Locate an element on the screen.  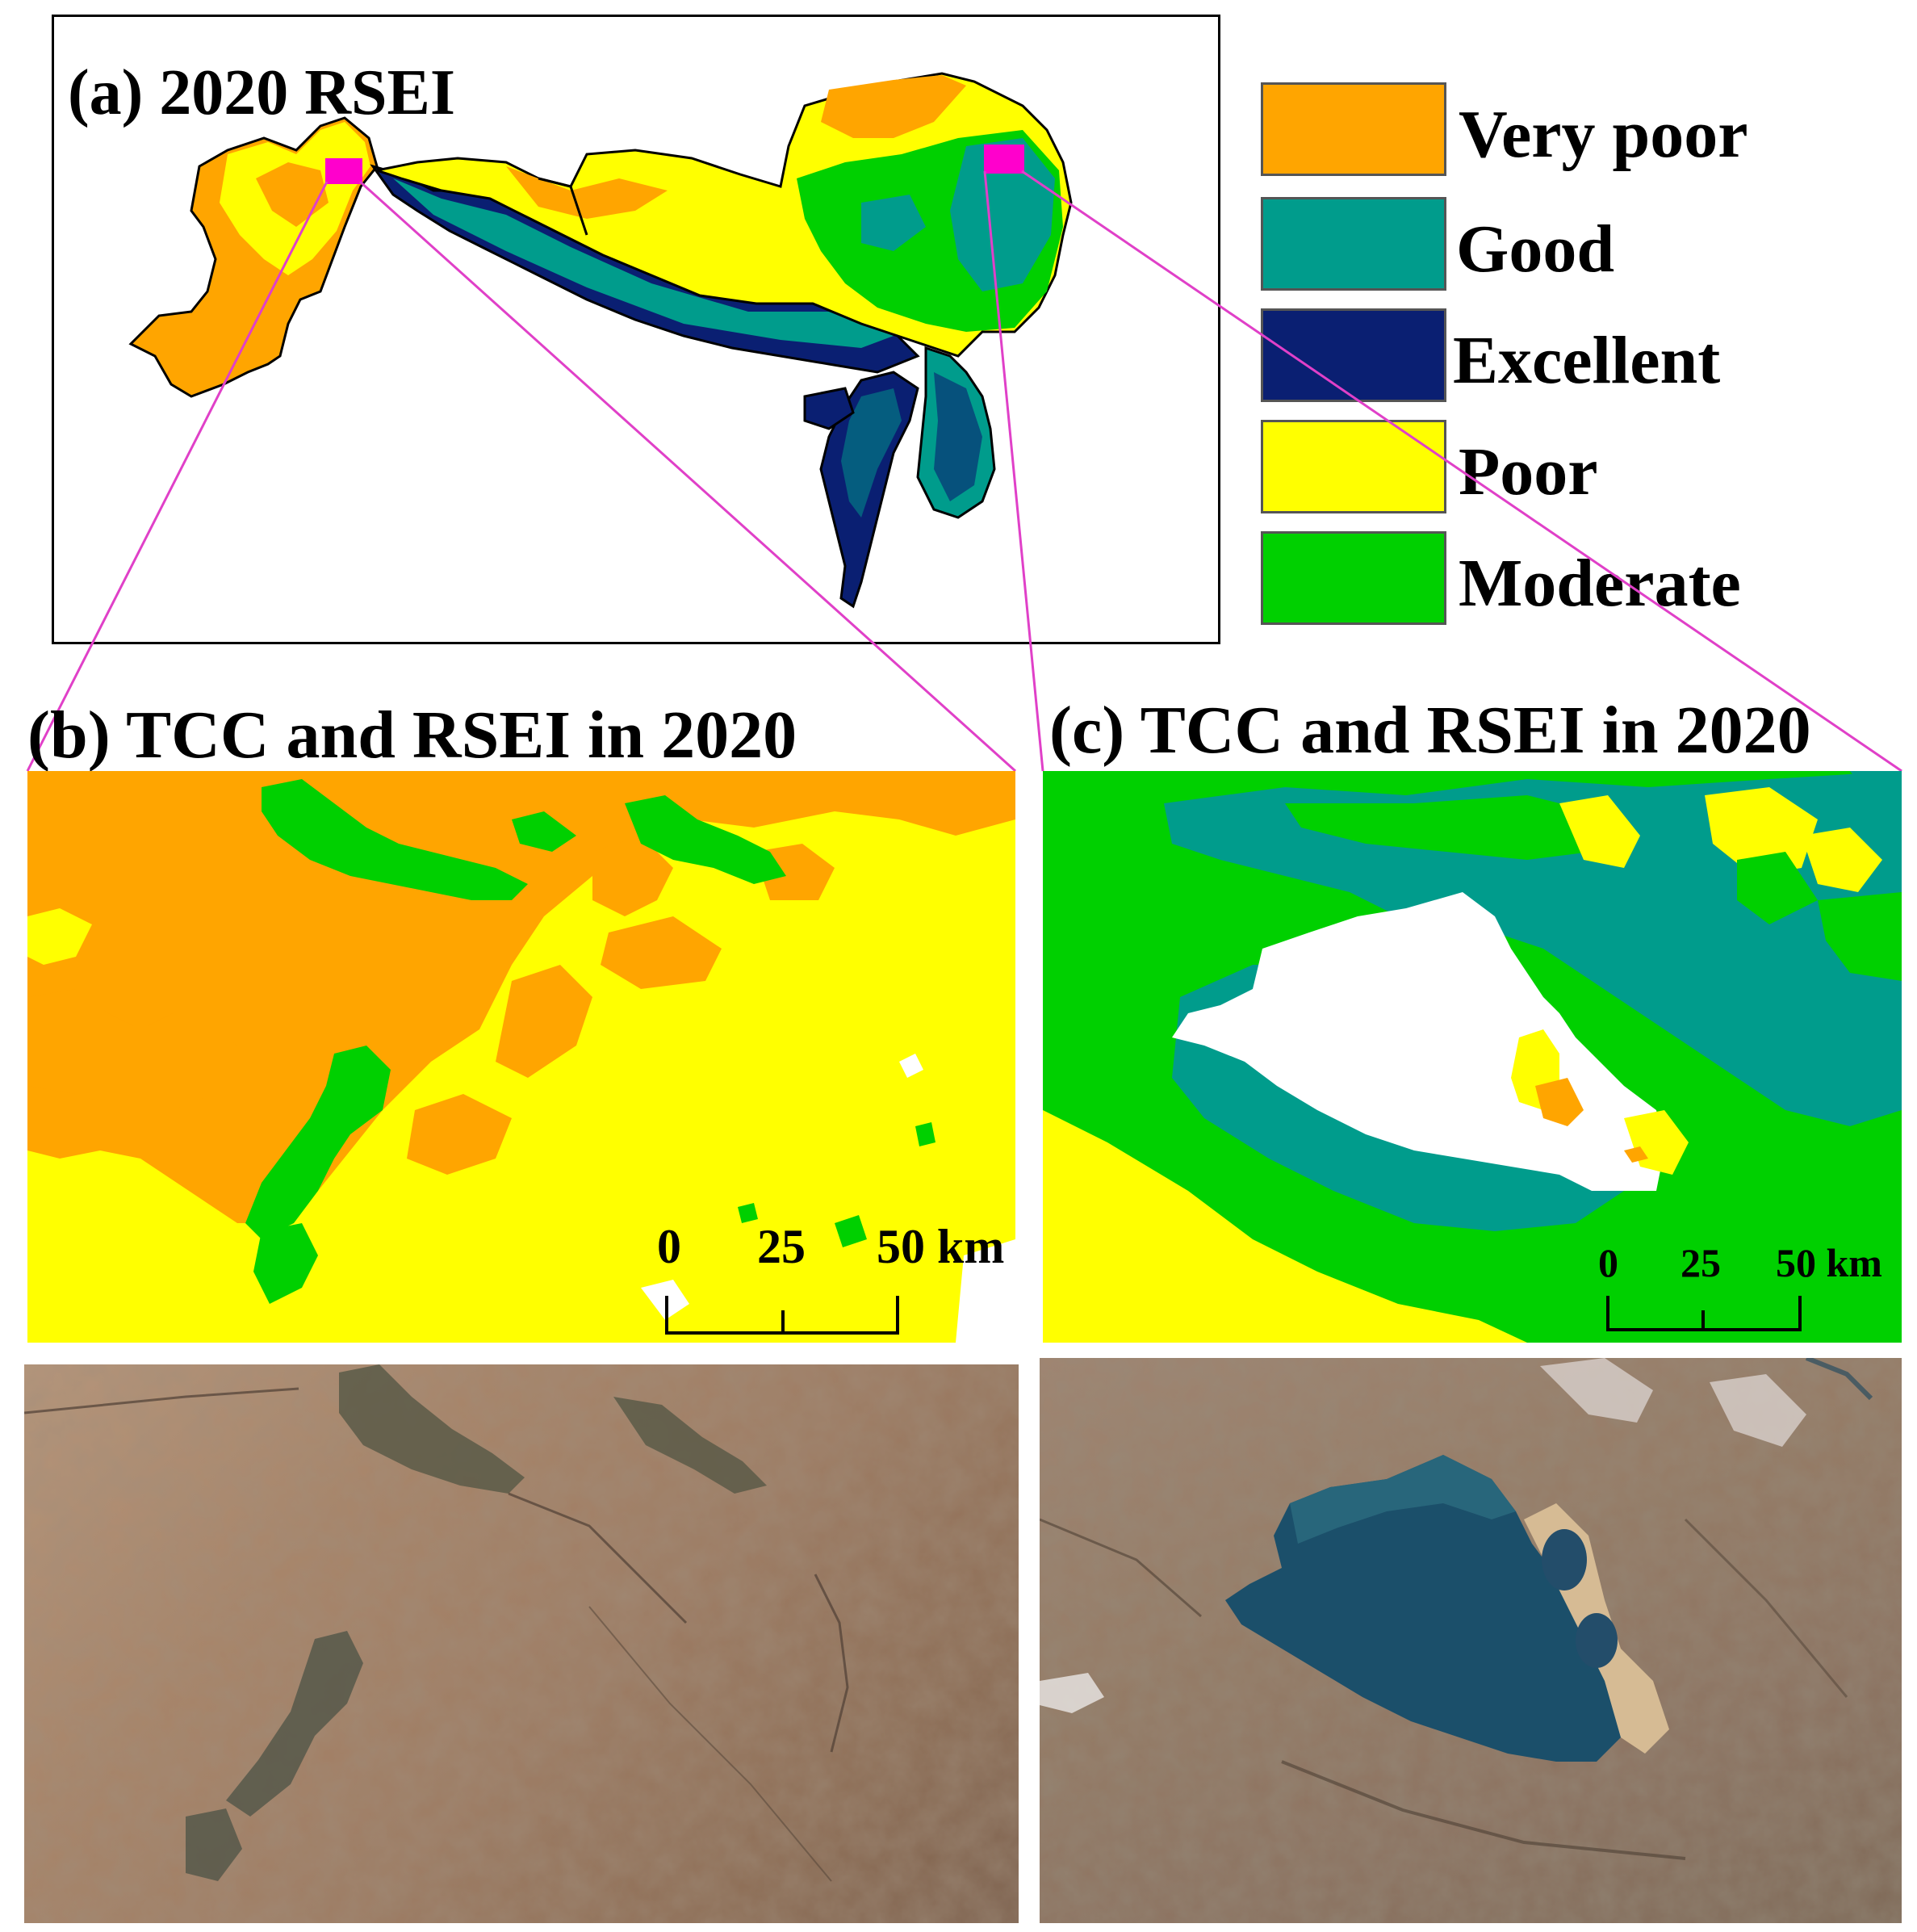
panel-c-rsei-map: 0 25 50 km is located at coordinates (1472, 1057).